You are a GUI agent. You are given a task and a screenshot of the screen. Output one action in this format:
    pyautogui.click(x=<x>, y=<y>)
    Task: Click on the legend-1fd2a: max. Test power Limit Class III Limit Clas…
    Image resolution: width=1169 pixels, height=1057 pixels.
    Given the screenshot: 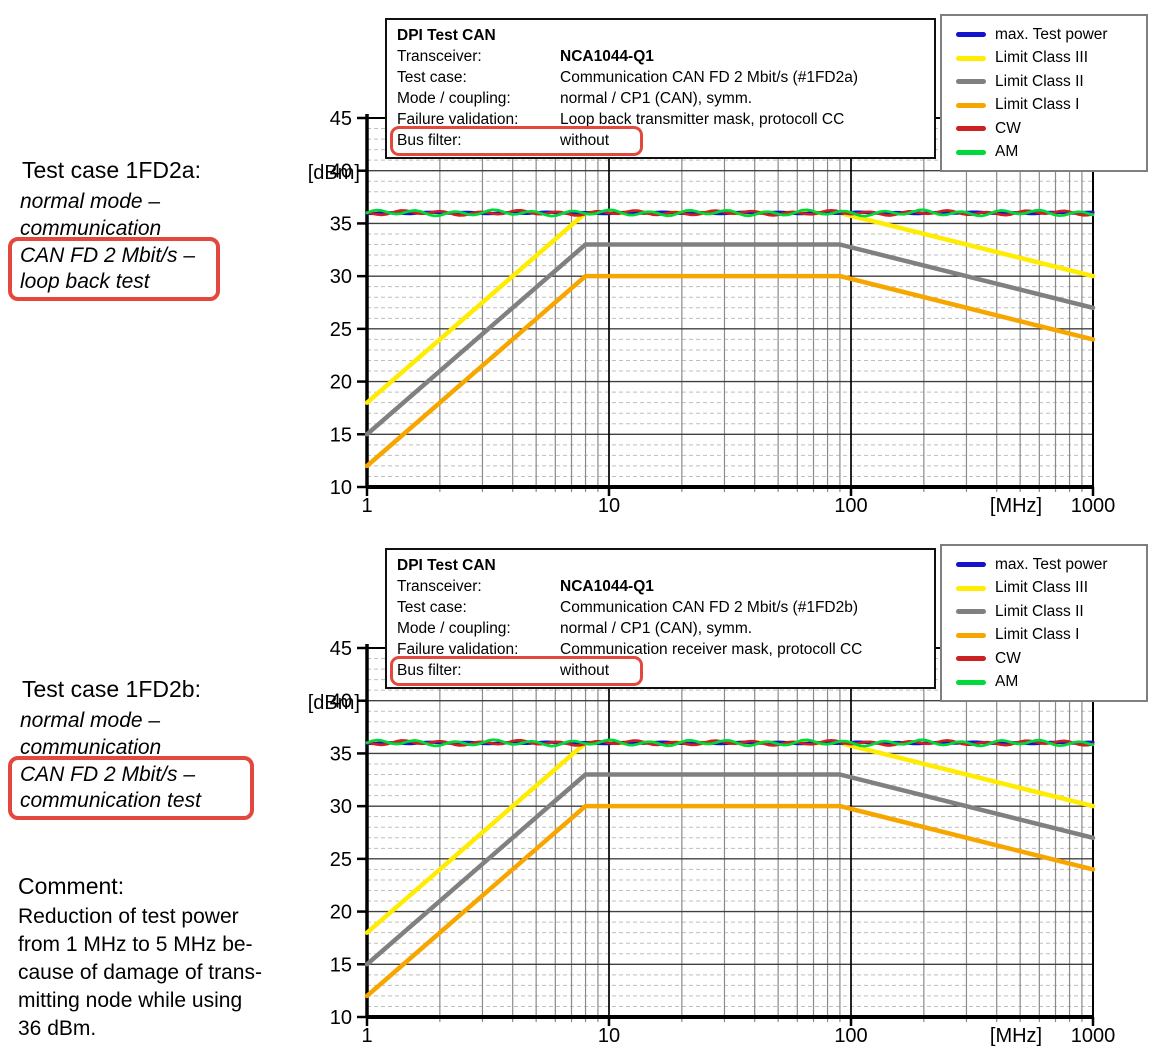 What is the action you would take?
    pyautogui.click(x=1044, y=93)
    